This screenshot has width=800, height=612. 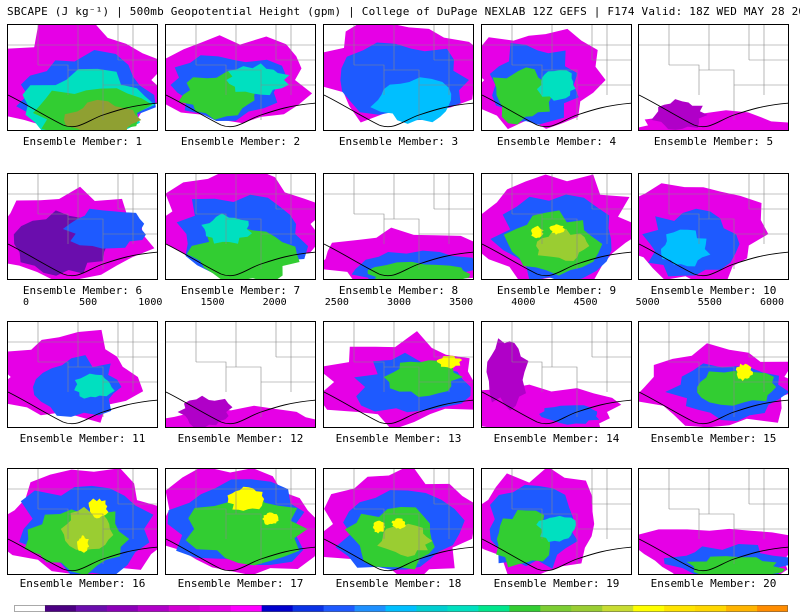 I want to click on colorbar-tick-label: 1000, so click(x=150, y=302).